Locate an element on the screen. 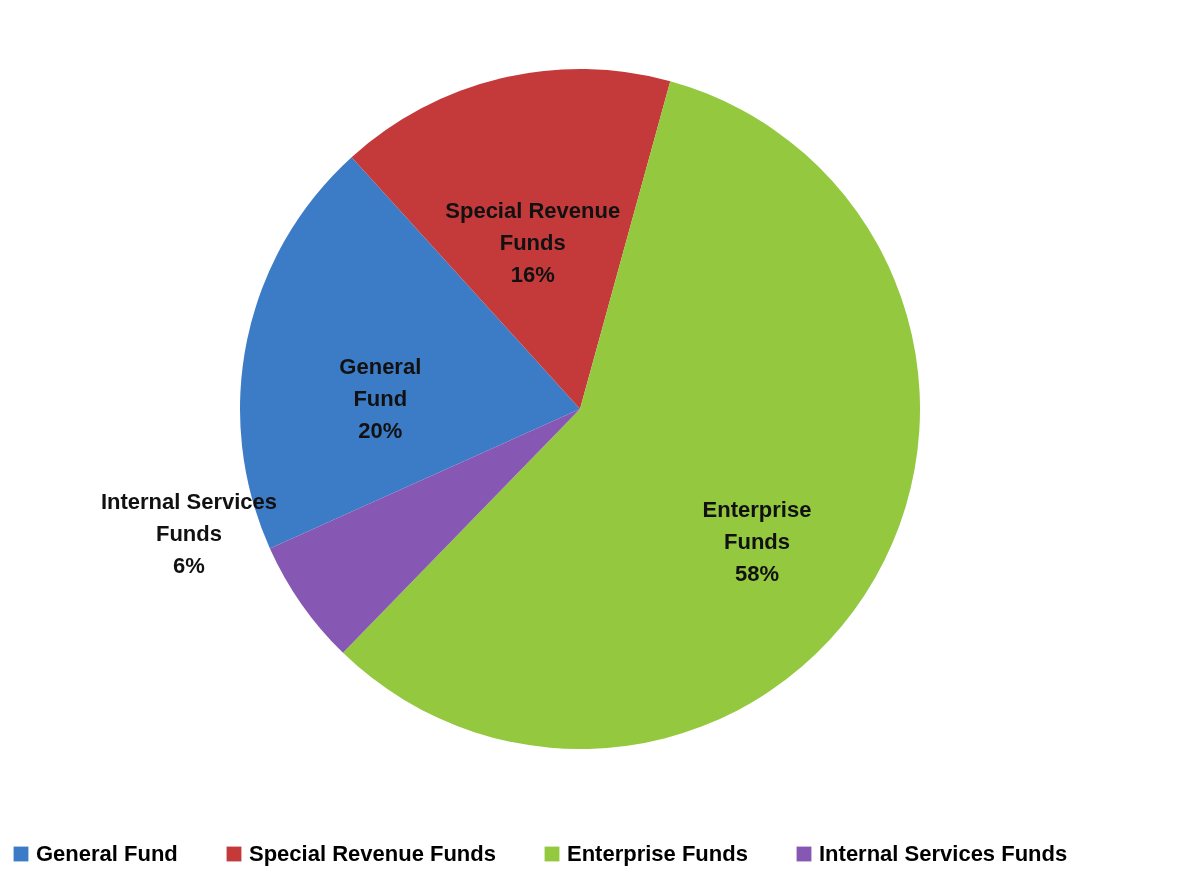 The image size is (1190, 890). data-label: 6% is located at coordinates (189, 566).